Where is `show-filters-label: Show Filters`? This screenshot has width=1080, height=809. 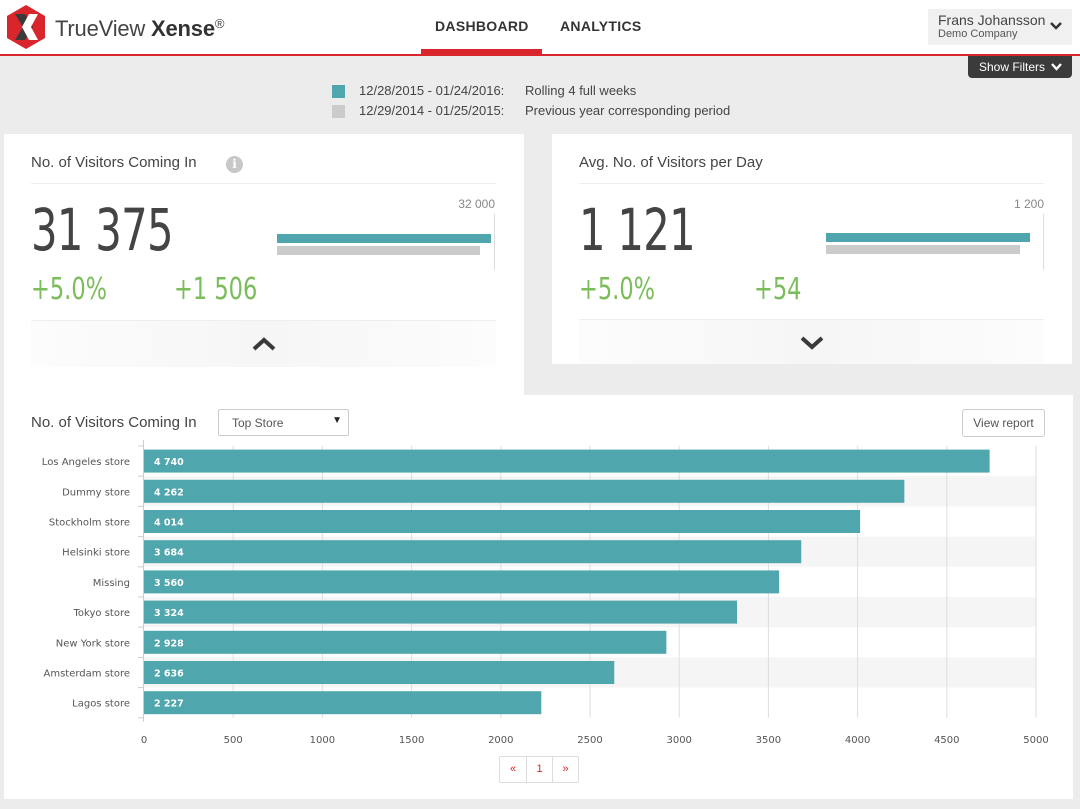 show-filters-label: Show Filters is located at coordinates (1012, 67).